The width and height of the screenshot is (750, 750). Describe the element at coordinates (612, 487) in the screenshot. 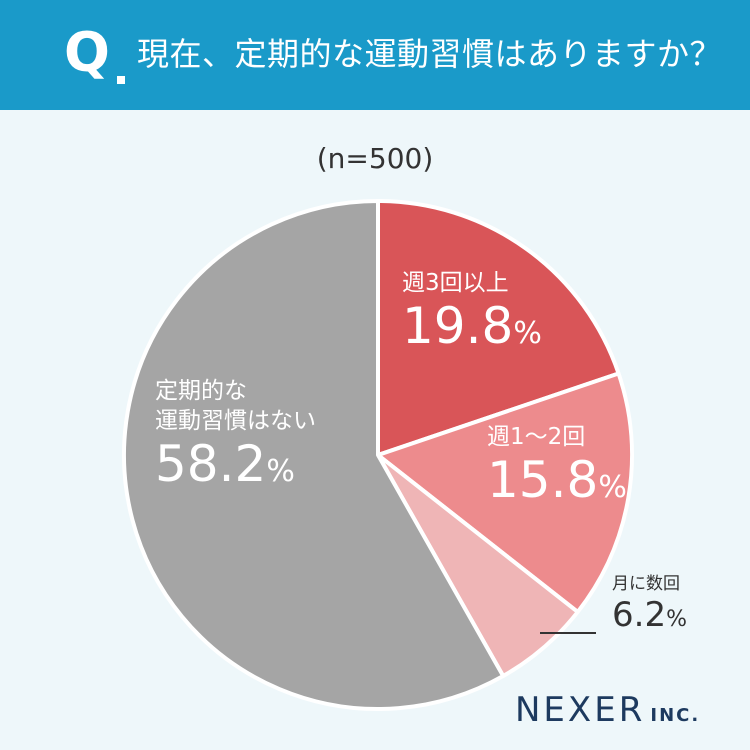

I see `label-weekly12-unit: %` at that location.